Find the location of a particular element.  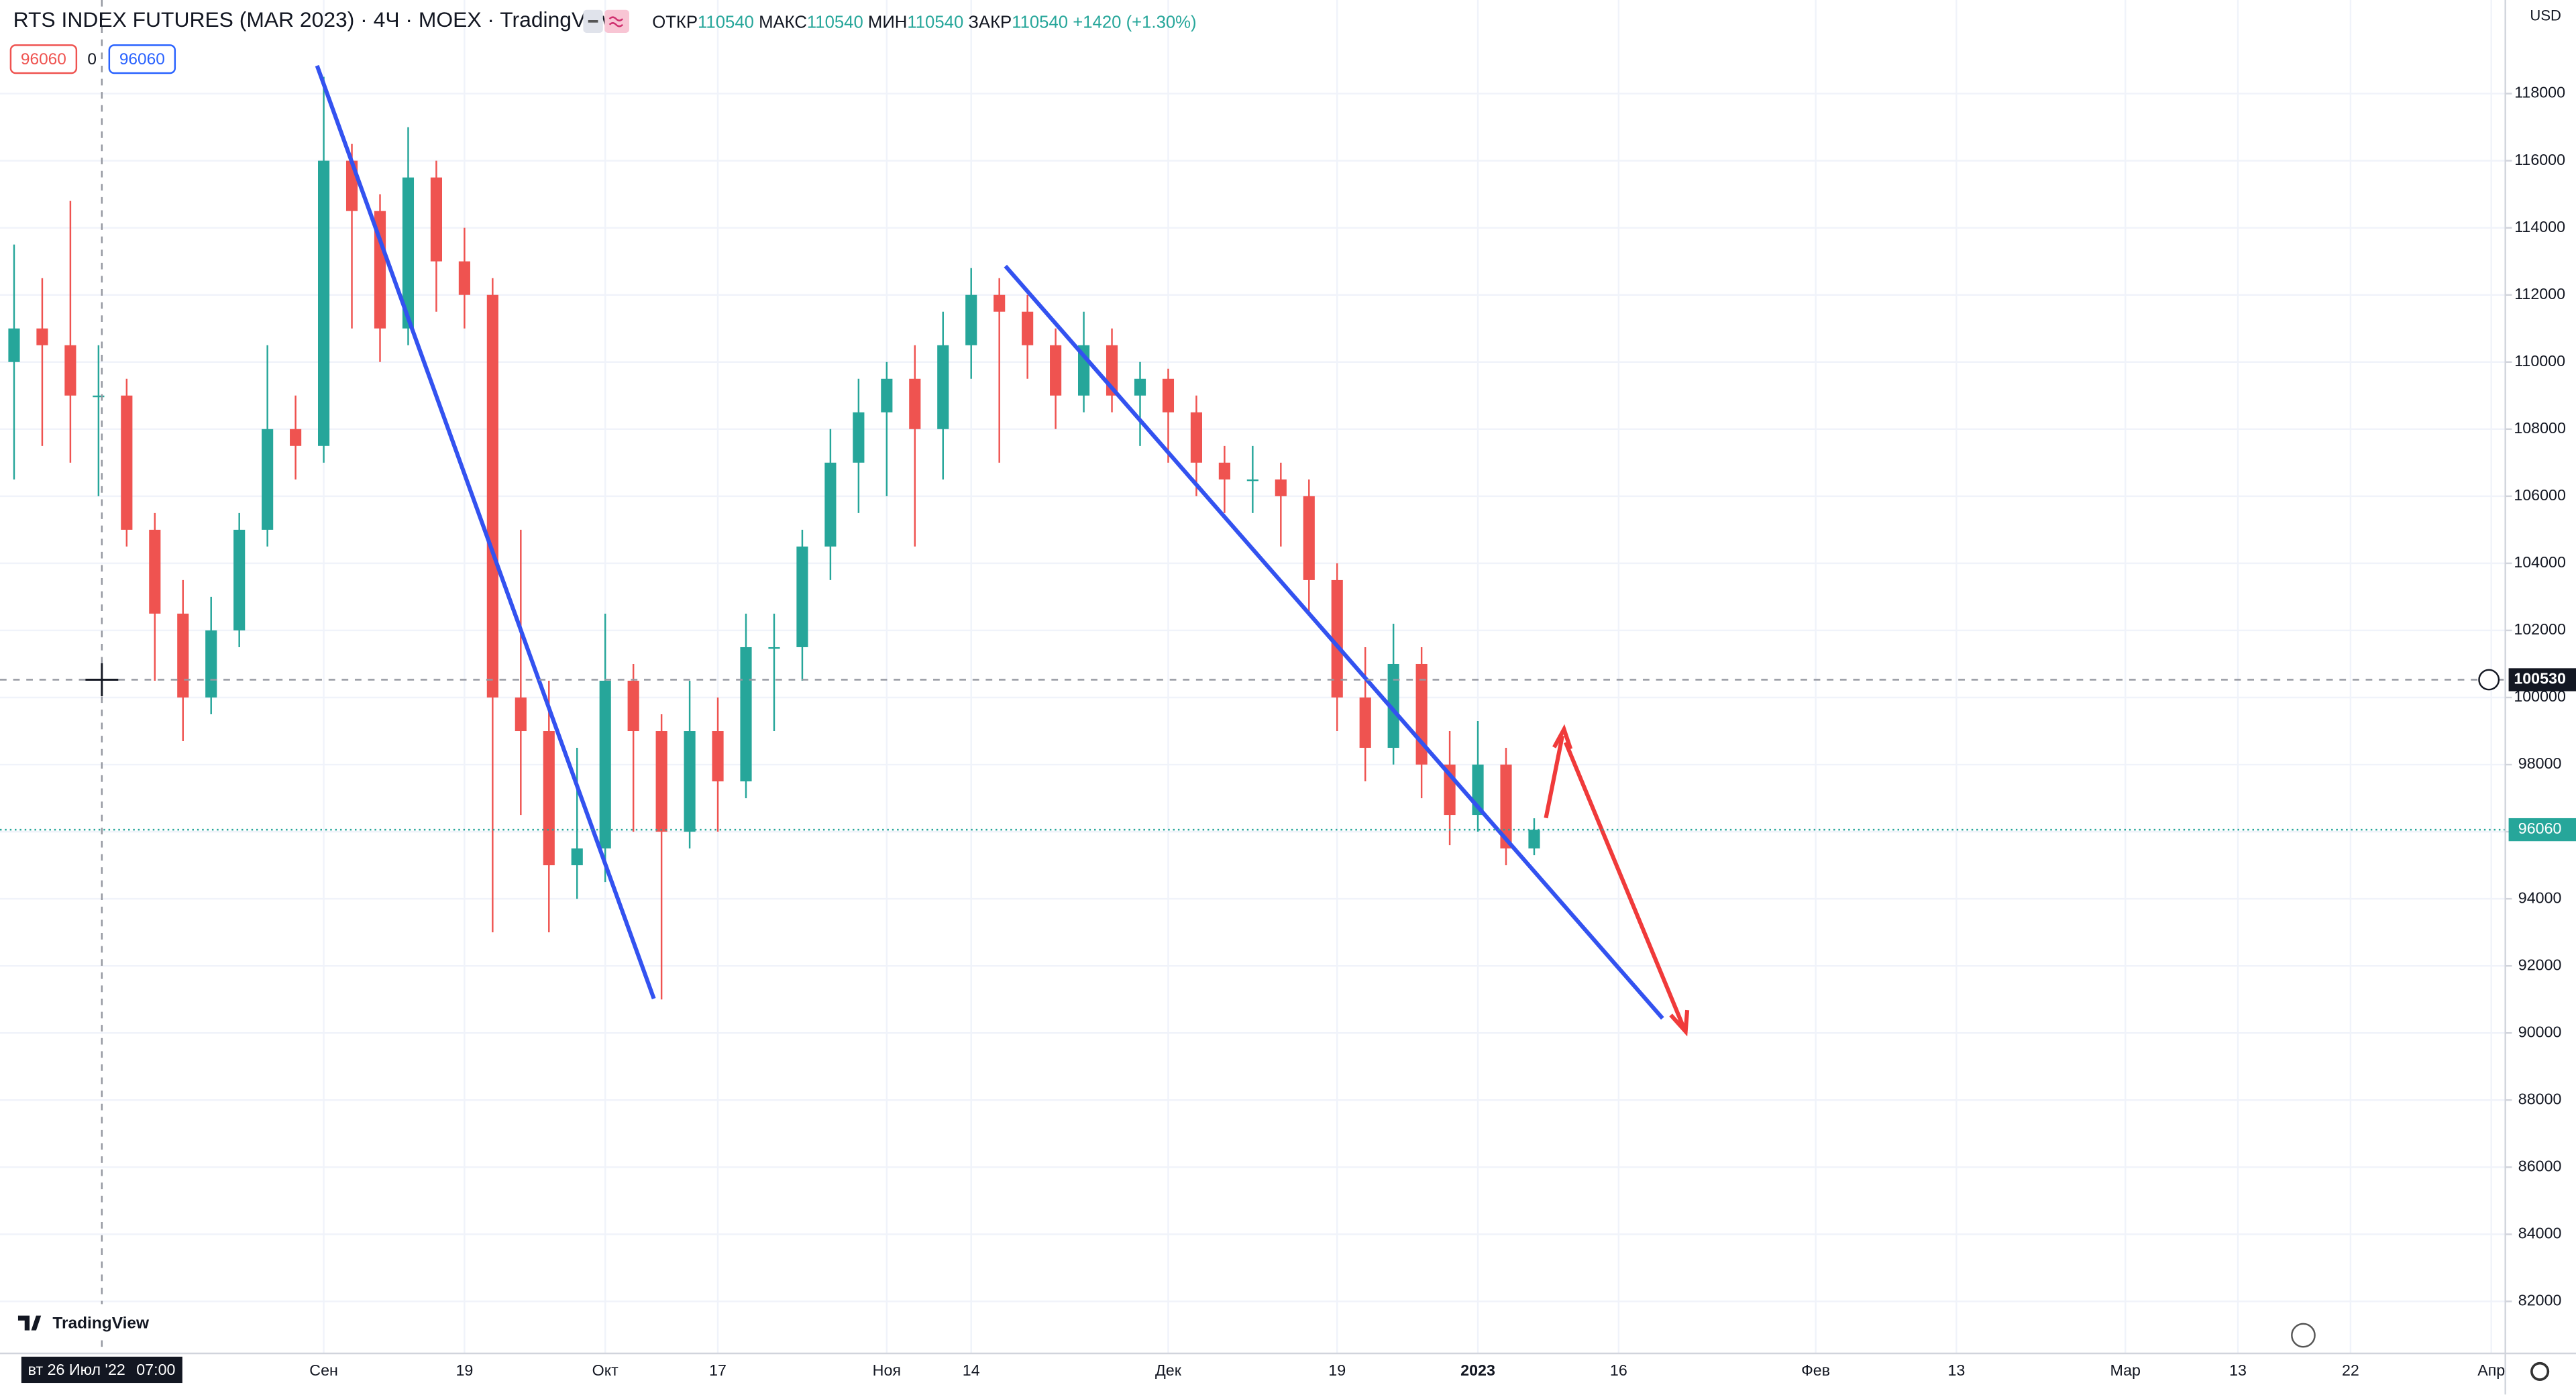

y-tick-label: 98000 is located at coordinates (2540, 763).